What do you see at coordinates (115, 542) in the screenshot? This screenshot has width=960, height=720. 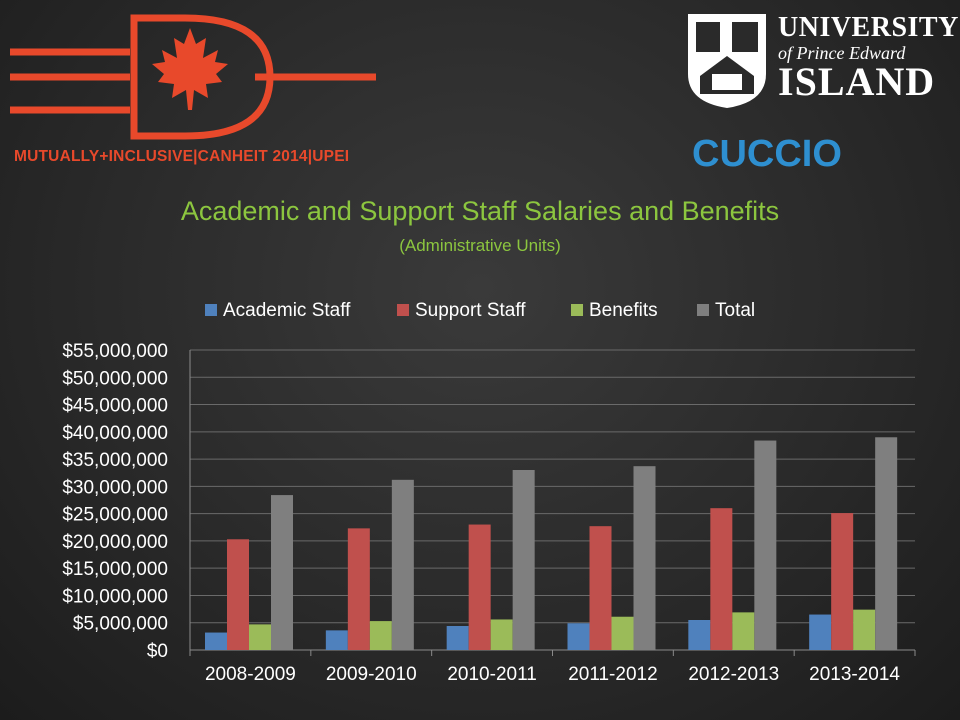 I see `y-tick-label: $20,000,000` at bounding box center [115, 542].